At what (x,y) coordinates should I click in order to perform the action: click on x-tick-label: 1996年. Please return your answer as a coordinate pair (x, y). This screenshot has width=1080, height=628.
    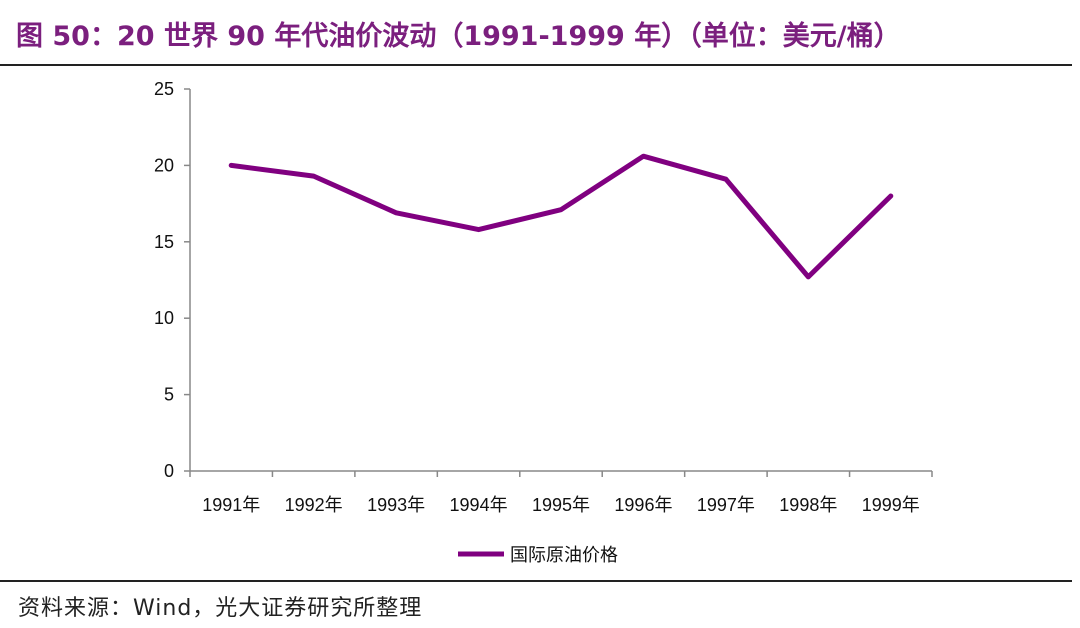
    Looking at the image, I should click on (643, 505).